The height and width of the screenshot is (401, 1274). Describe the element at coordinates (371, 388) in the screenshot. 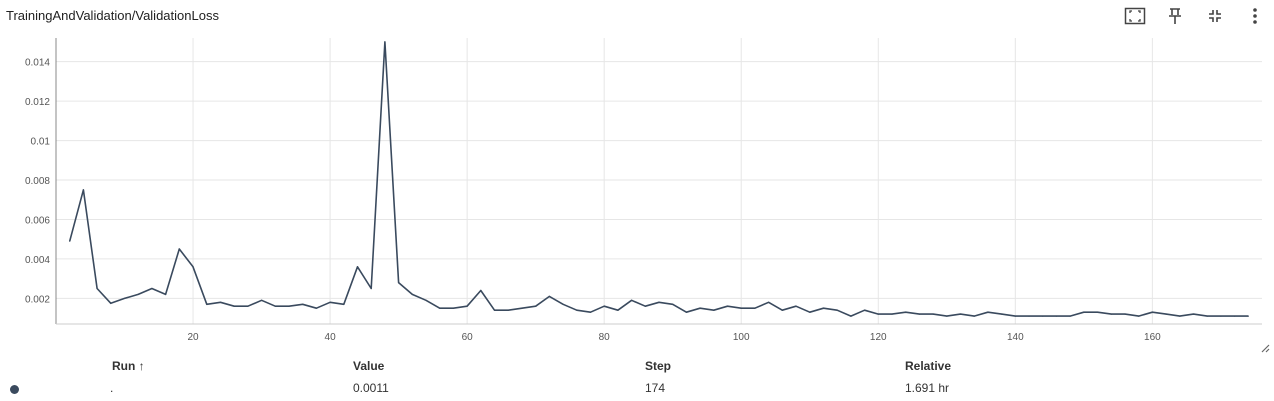

I see `run-value: 0.0011` at that location.